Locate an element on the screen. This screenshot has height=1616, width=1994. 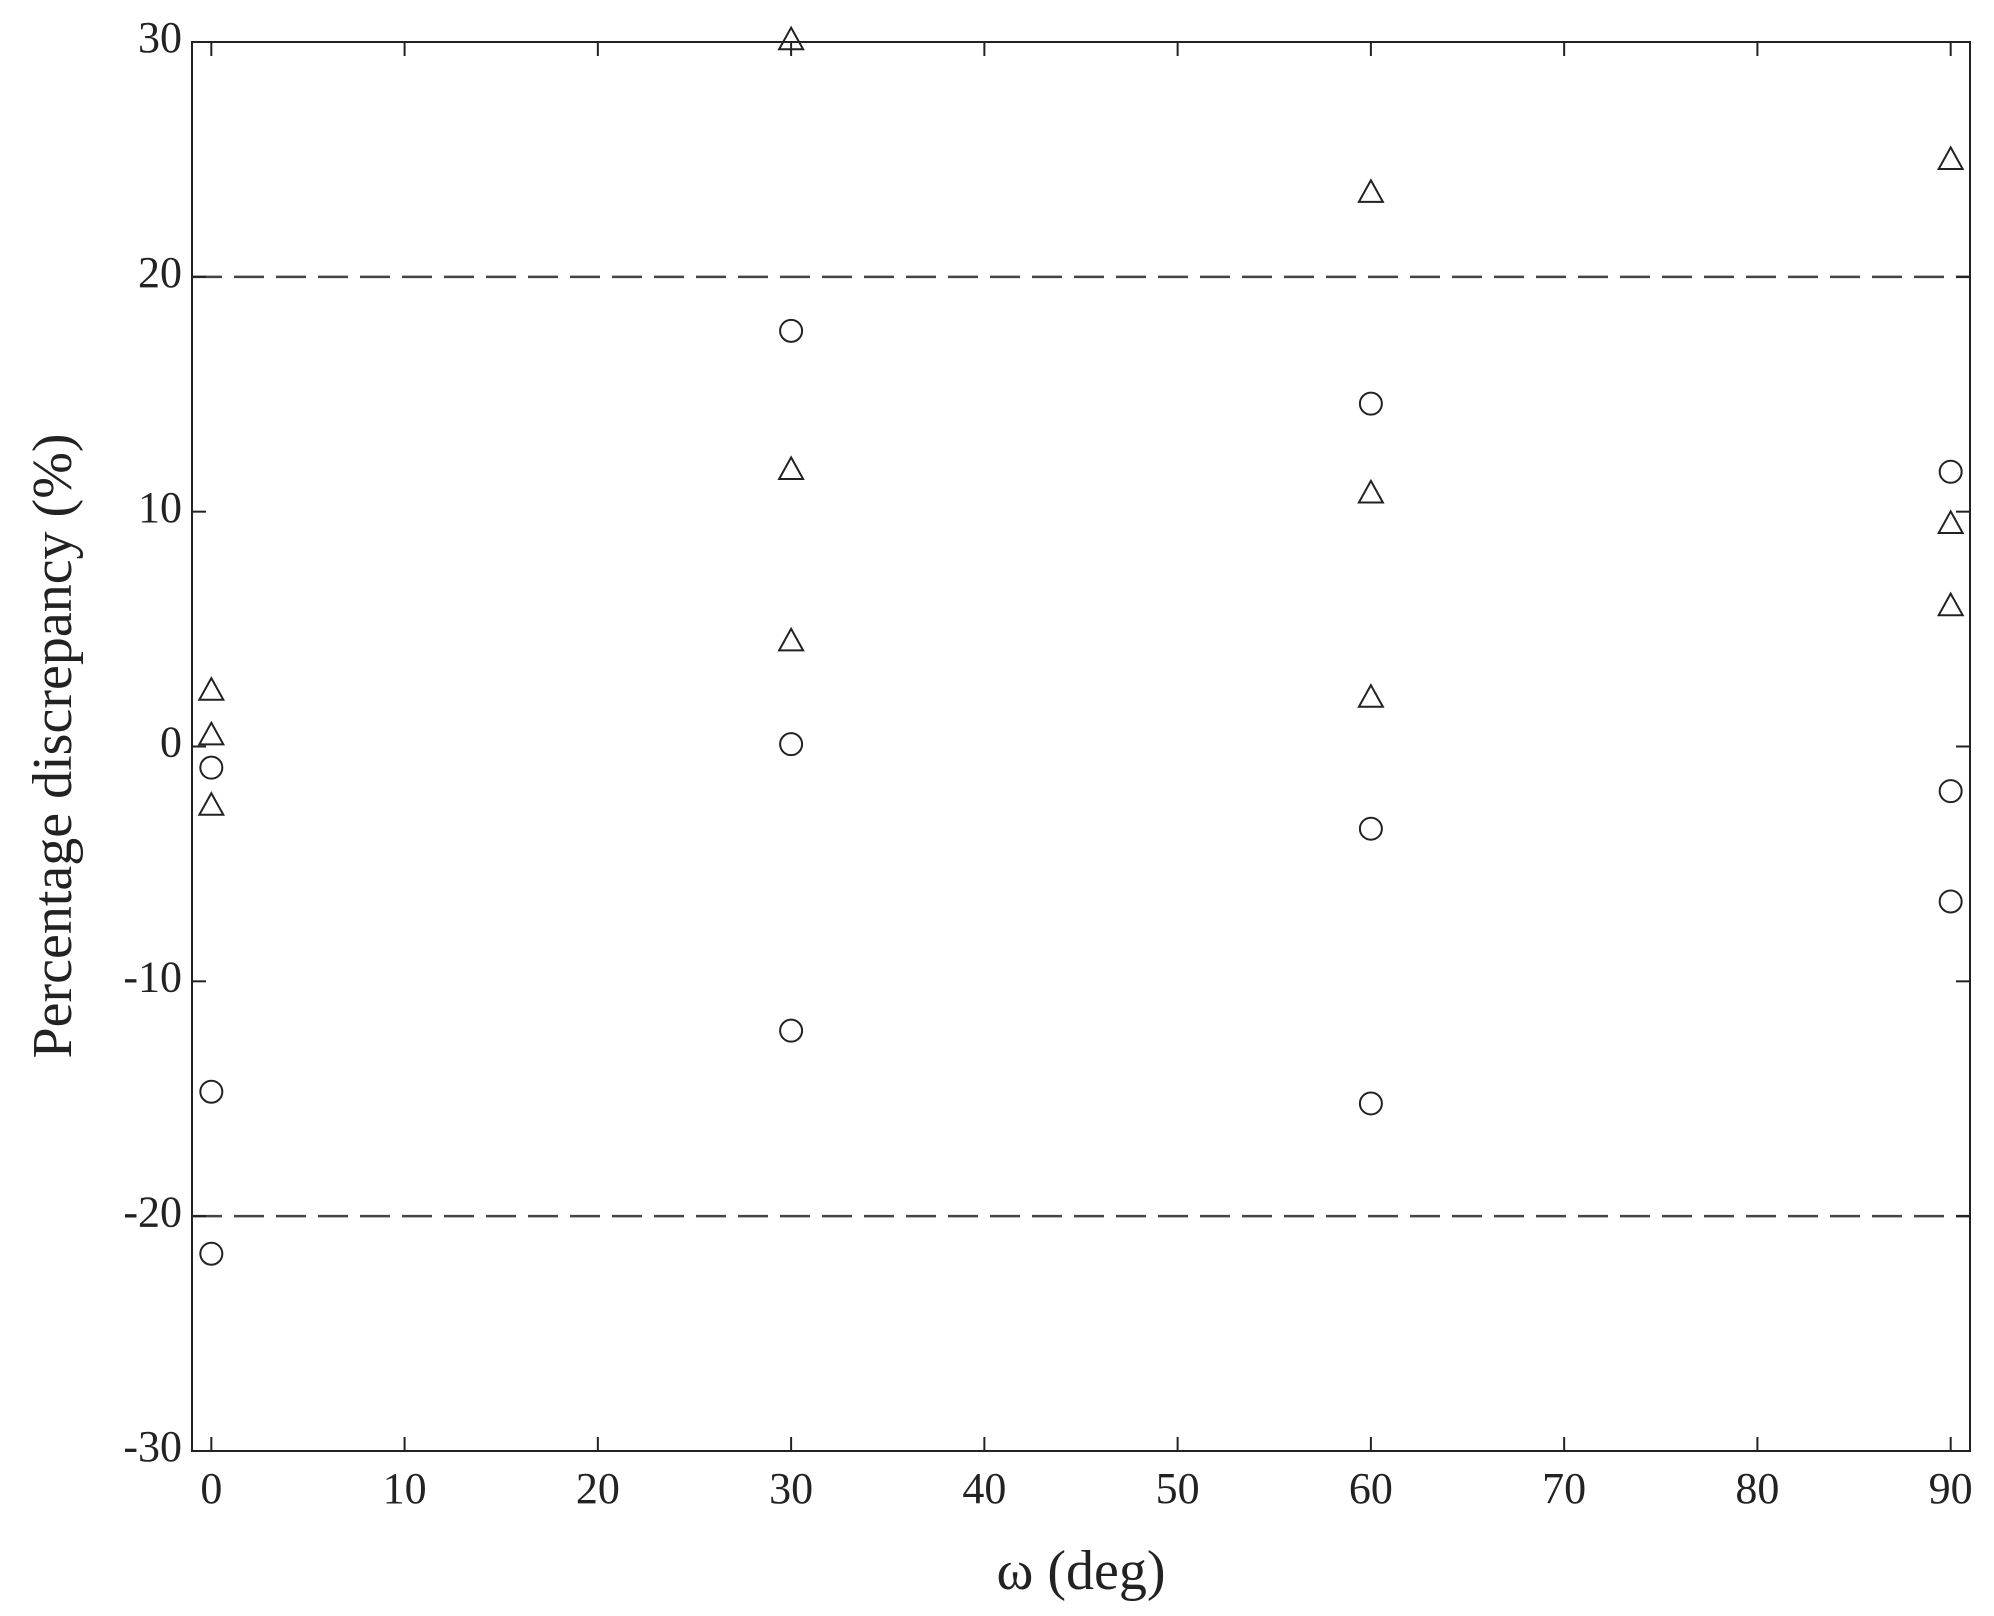
y-tick-label: 20 is located at coordinates (160, 272).